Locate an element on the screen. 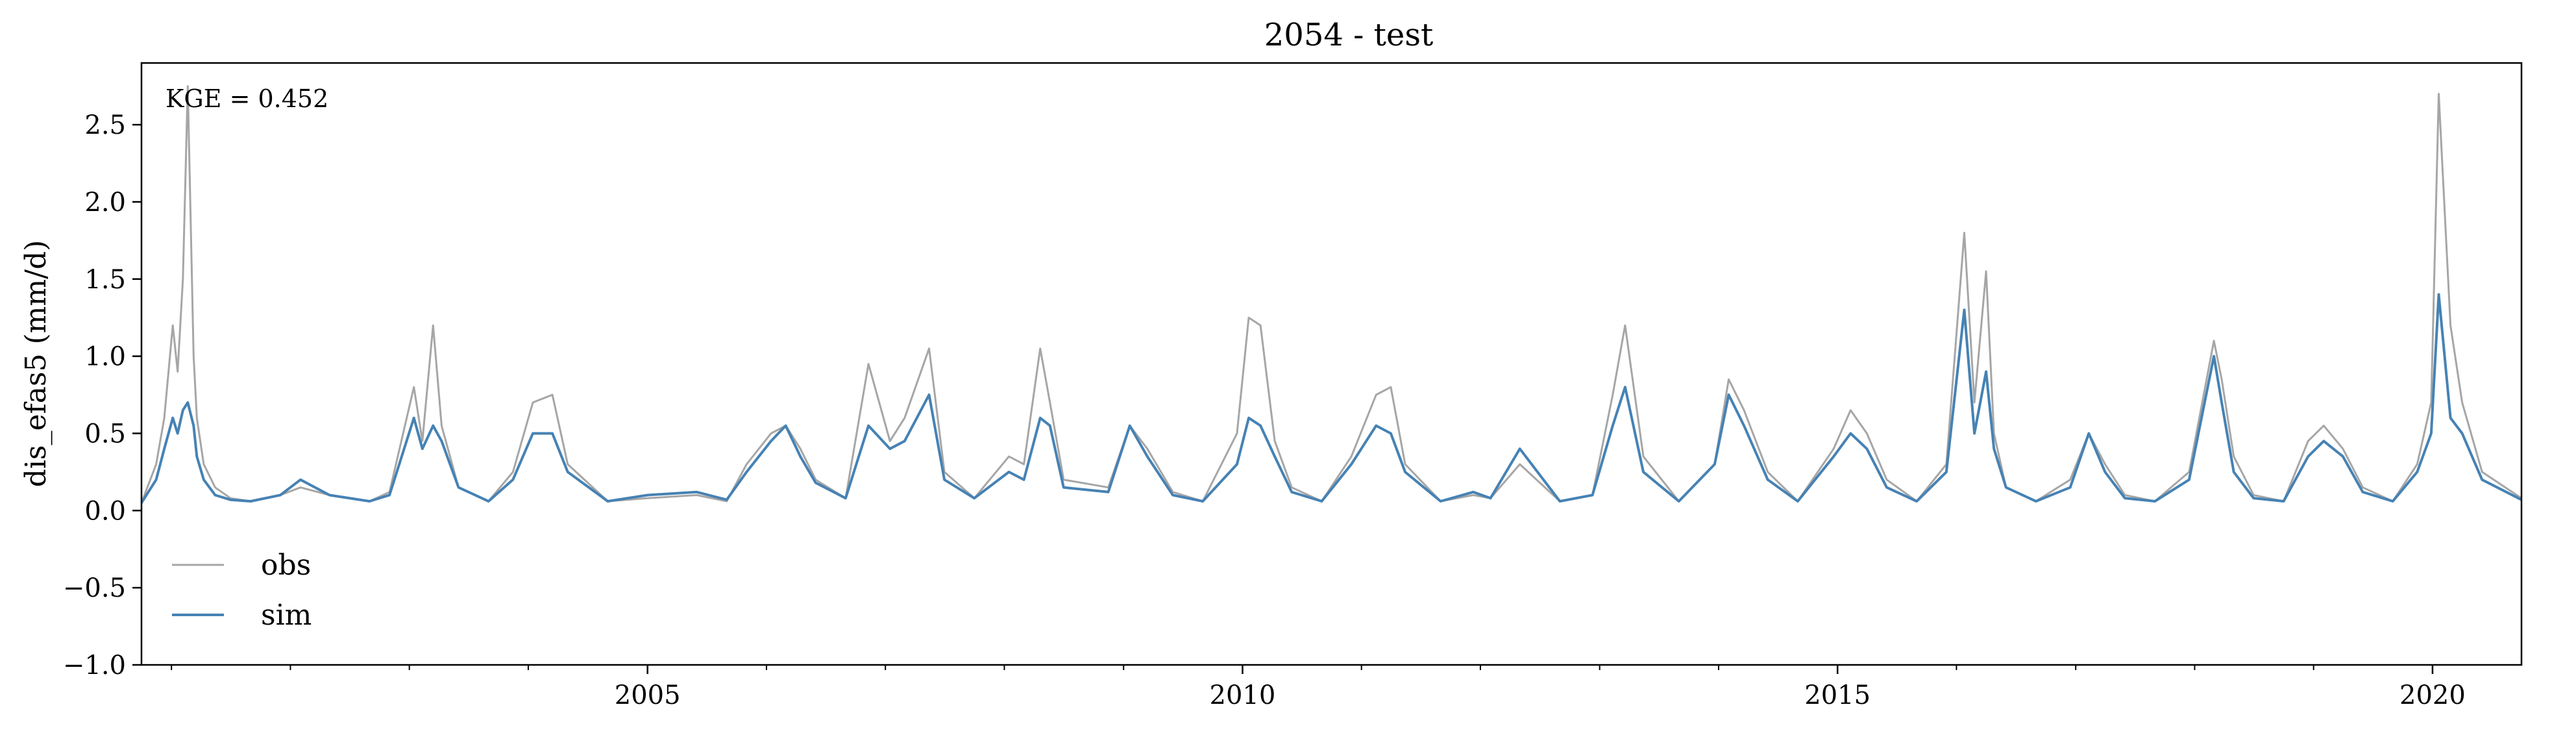 The width and height of the screenshot is (2576, 735). x-tick-label: 2010 is located at coordinates (1243, 695).